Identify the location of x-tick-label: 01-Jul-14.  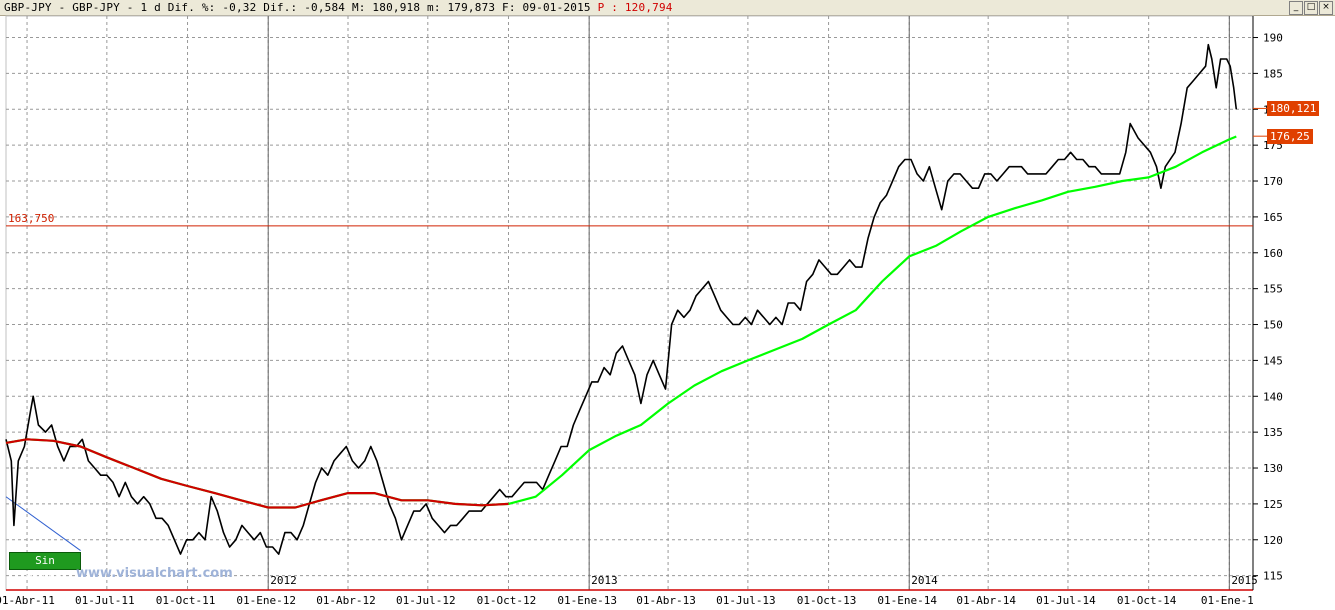
(1066, 600).